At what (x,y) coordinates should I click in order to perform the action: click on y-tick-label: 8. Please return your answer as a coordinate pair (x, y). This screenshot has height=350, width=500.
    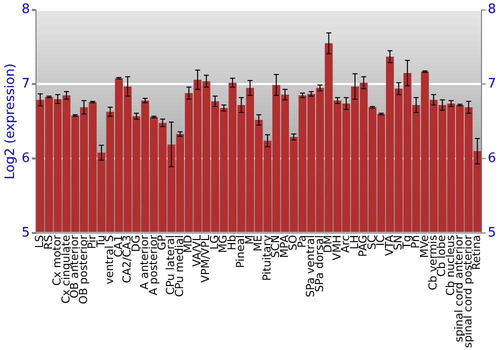
    Looking at the image, I should click on (26, 10).